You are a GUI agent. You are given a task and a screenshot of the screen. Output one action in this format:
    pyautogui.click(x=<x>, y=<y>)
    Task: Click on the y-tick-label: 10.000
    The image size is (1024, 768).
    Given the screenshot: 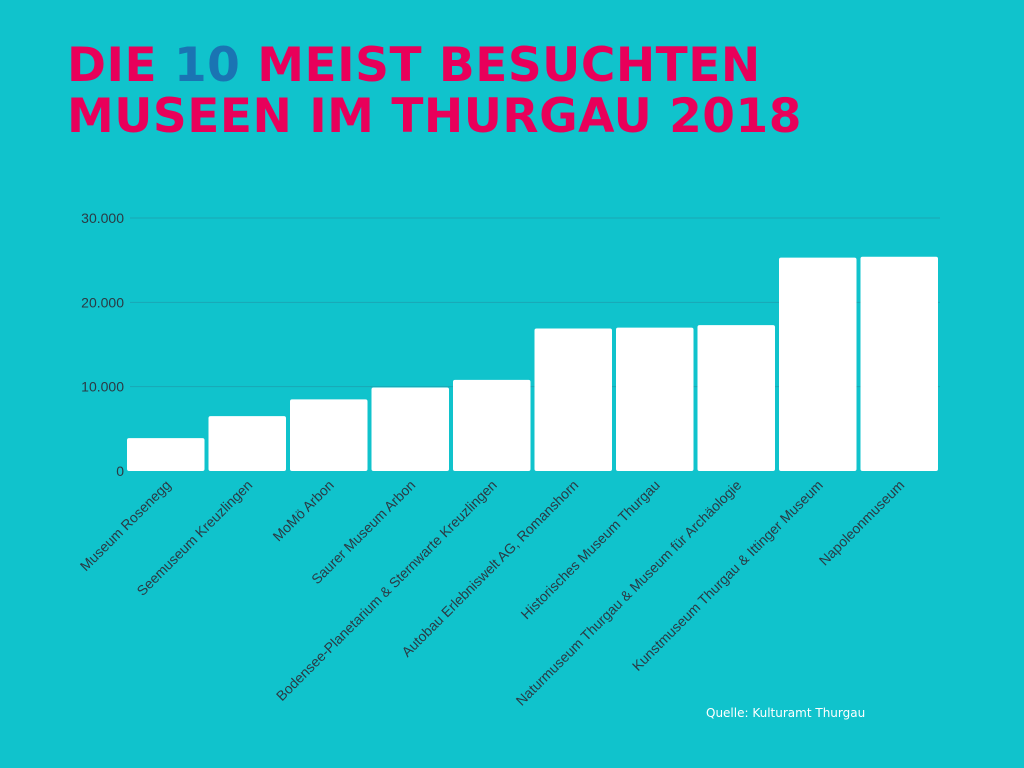 What is the action you would take?
    pyautogui.click(x=102, y=387)
    